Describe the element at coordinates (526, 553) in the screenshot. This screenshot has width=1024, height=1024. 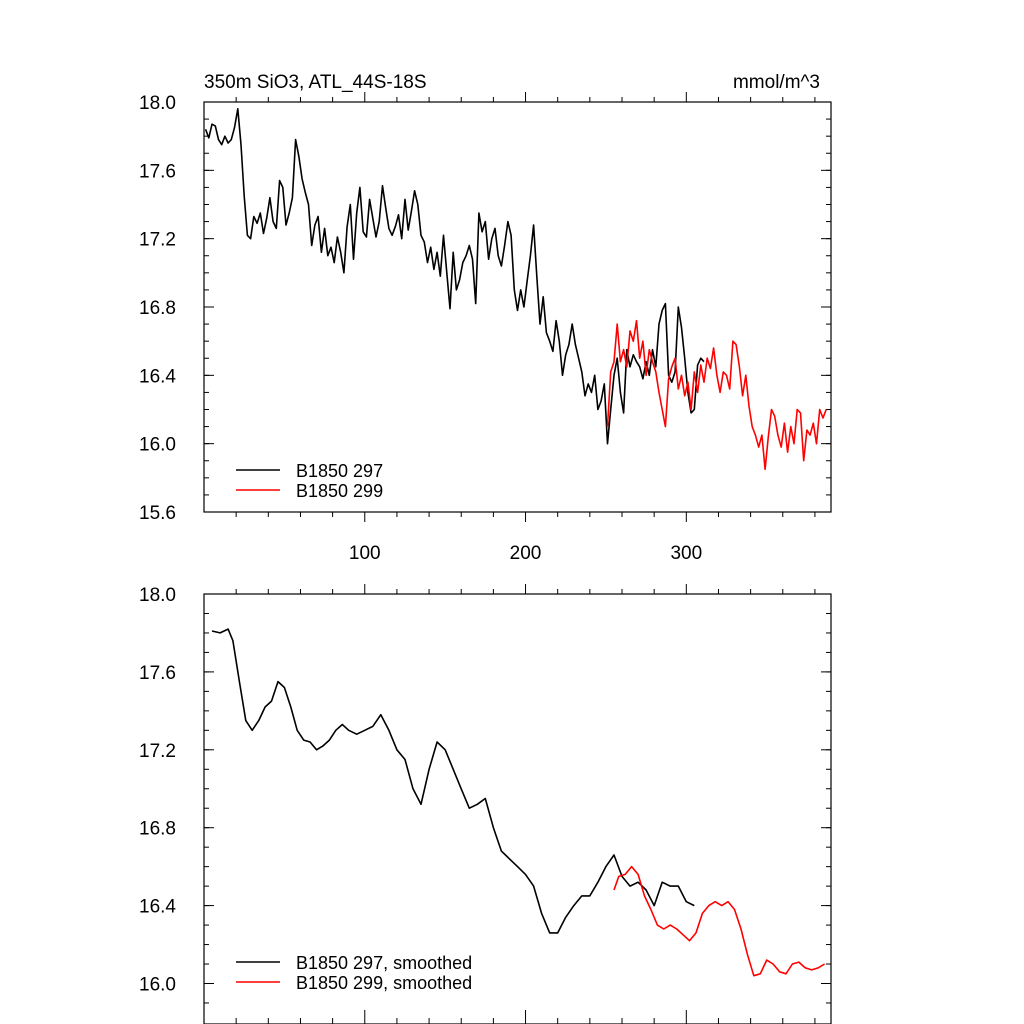
I see `x-tick-label: 200` at that location.